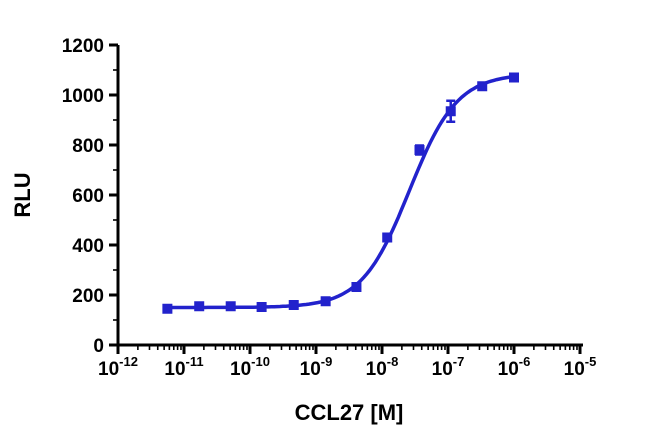 Image resolution: width=650 pixels, height=447 pixels. What do you see at coordinates (514, 367) in the screenshot?
I see `x-tick-label: 10⁻⁶` at bounding box center [514, 367].